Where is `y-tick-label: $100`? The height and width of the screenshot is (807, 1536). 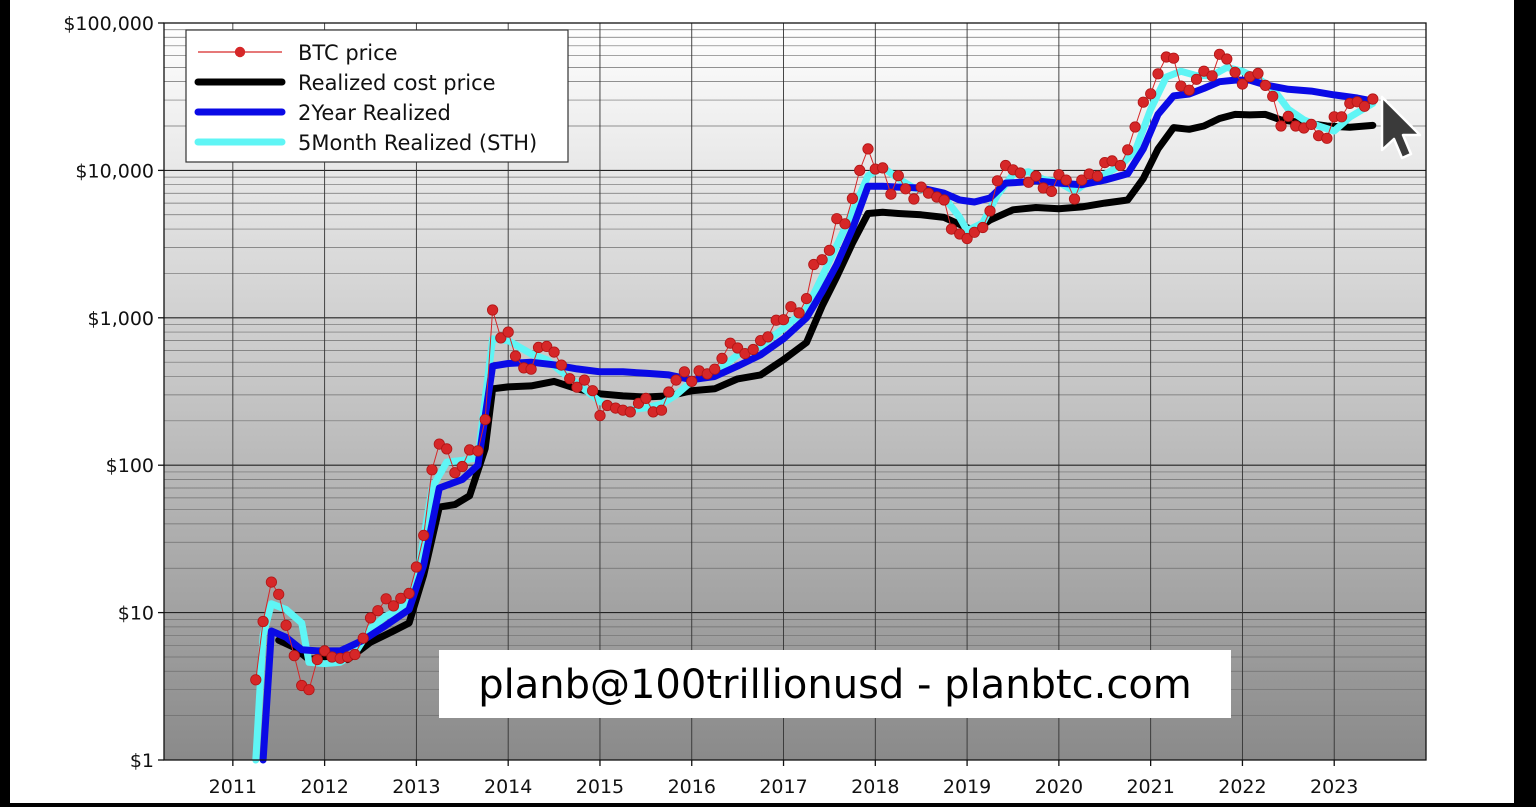
y-tick-label: $100 is located at coordinates (130, 466).